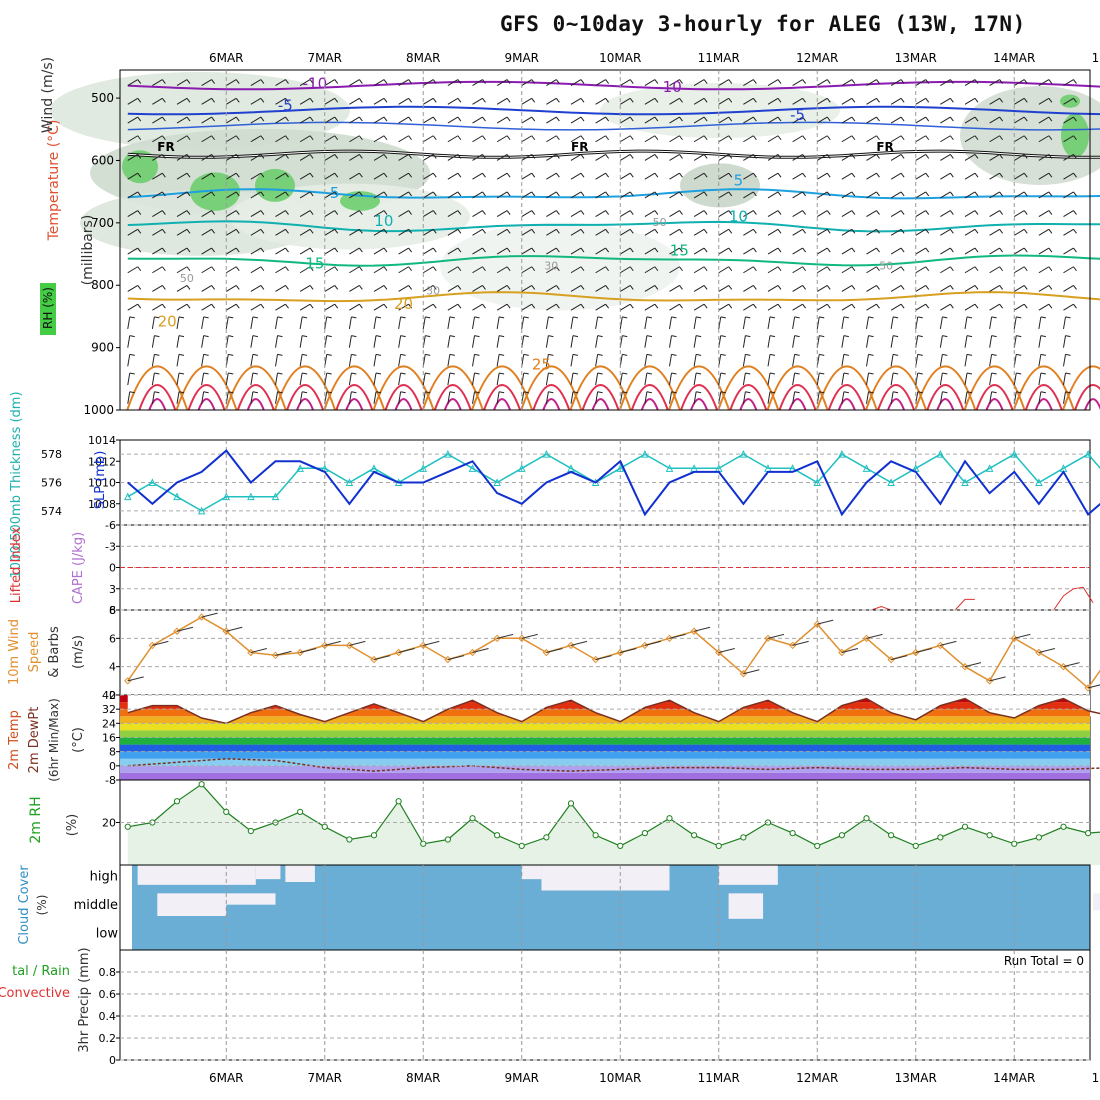  What do you see at coordinates (994, 397) in the screenshot?
I see `hot-contour` at bounding box center [994, 397].